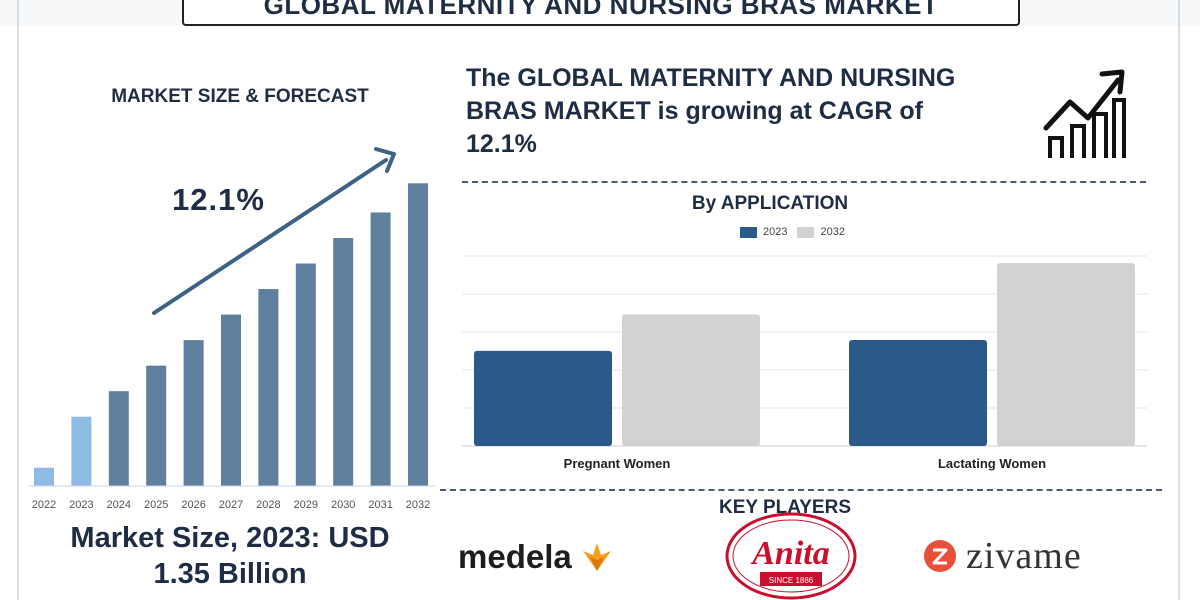  Describe the element at coordinates (501, 144) in the screenshot. I see `cagr-statement-line-3: 12.1%` at that location.